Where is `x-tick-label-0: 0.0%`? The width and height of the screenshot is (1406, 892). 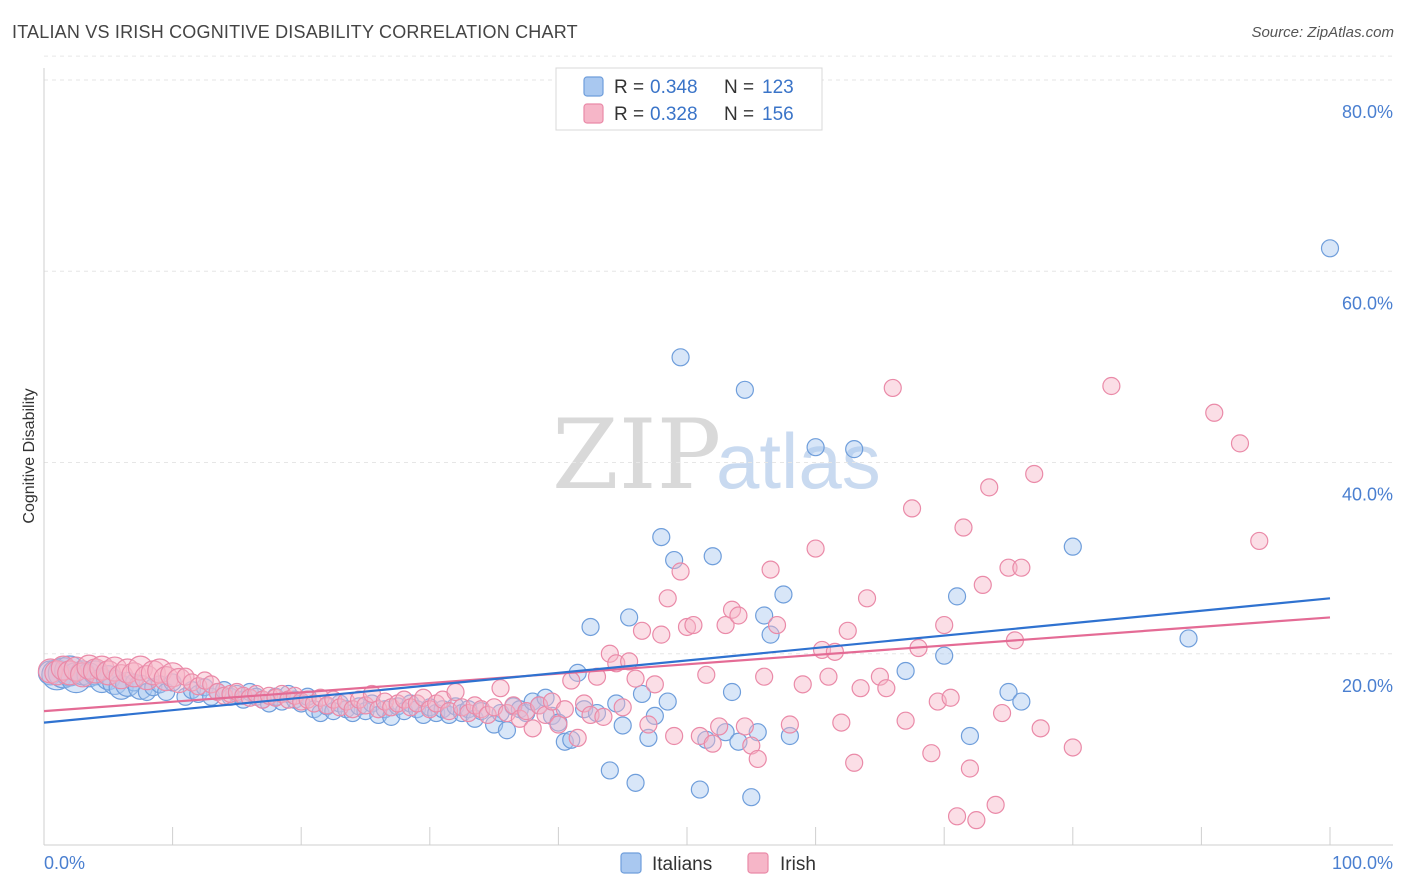 x-tick-label-0: 0.0% is located at coordinates (64, 863).